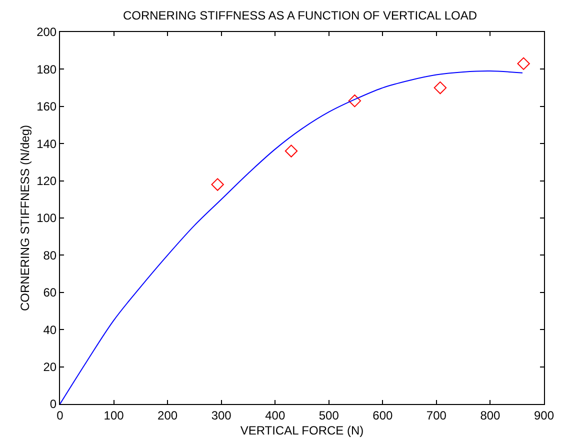 The width and height of the screenshot is (566, 447). Describe the element at coordinates (46, 218) in the screenshot. I see `y-tick-label: 100` at that location.